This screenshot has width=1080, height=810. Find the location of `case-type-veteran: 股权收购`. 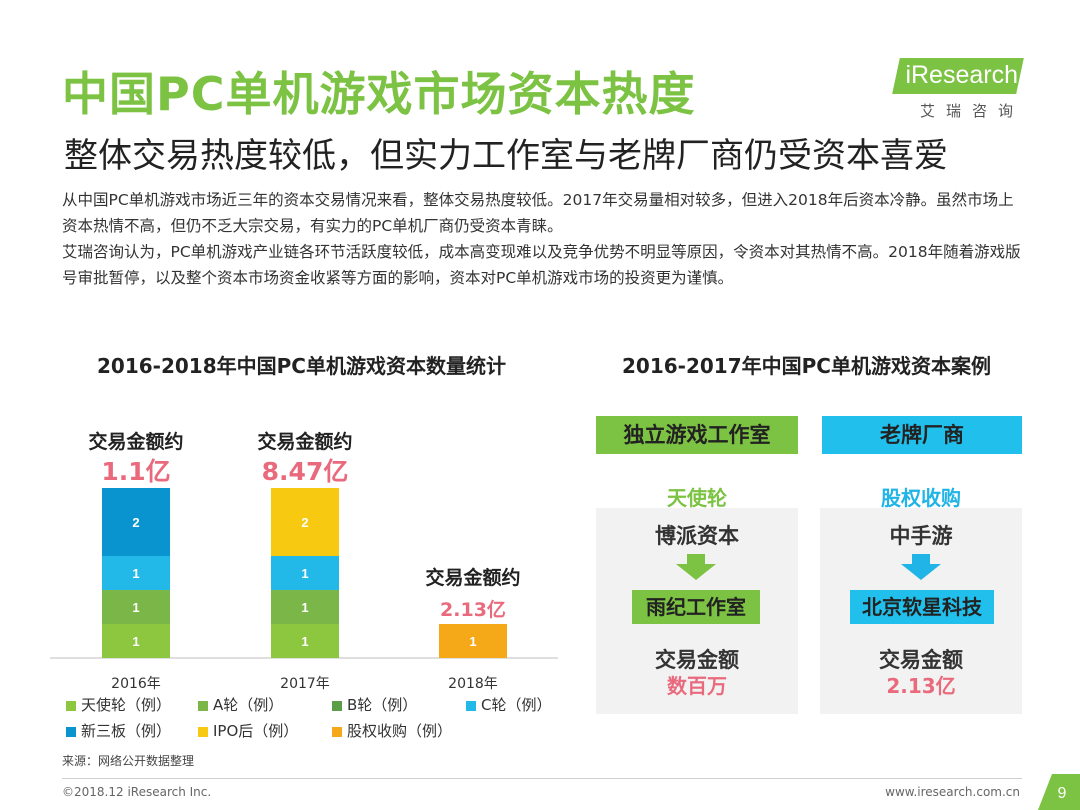

case-type-veteran: 股权收购 is located at coordinates (921, 498).